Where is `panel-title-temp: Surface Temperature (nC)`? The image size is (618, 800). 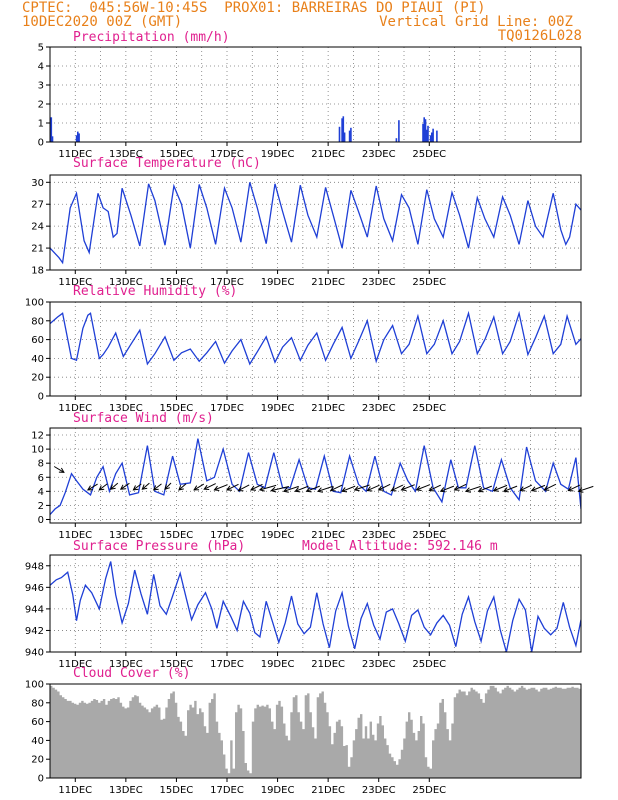
panel-title-temp: Surface Temperature (nC) is located at coordinates (167, 163).